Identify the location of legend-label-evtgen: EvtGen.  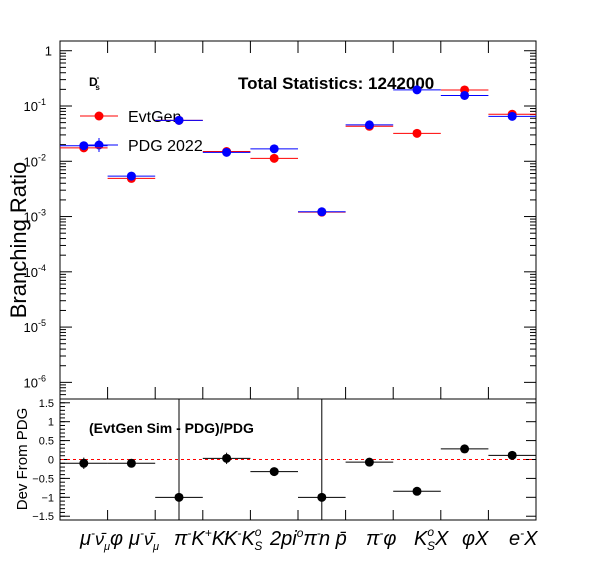
(154, 117).